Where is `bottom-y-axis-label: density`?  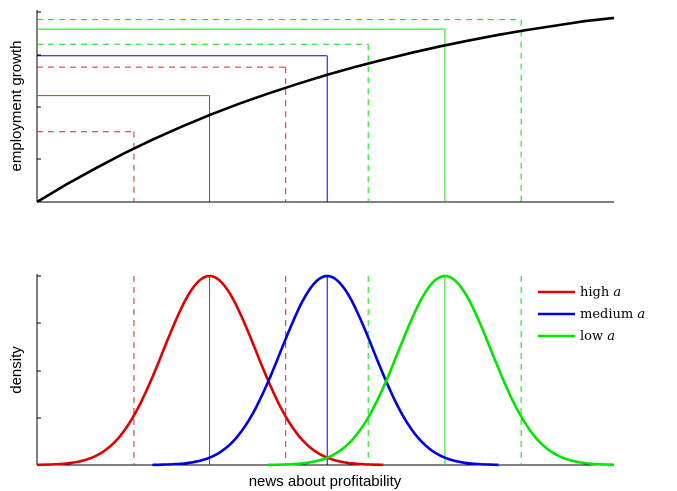
bottom-y-axis-label: density is located at coordinates (16, 370).